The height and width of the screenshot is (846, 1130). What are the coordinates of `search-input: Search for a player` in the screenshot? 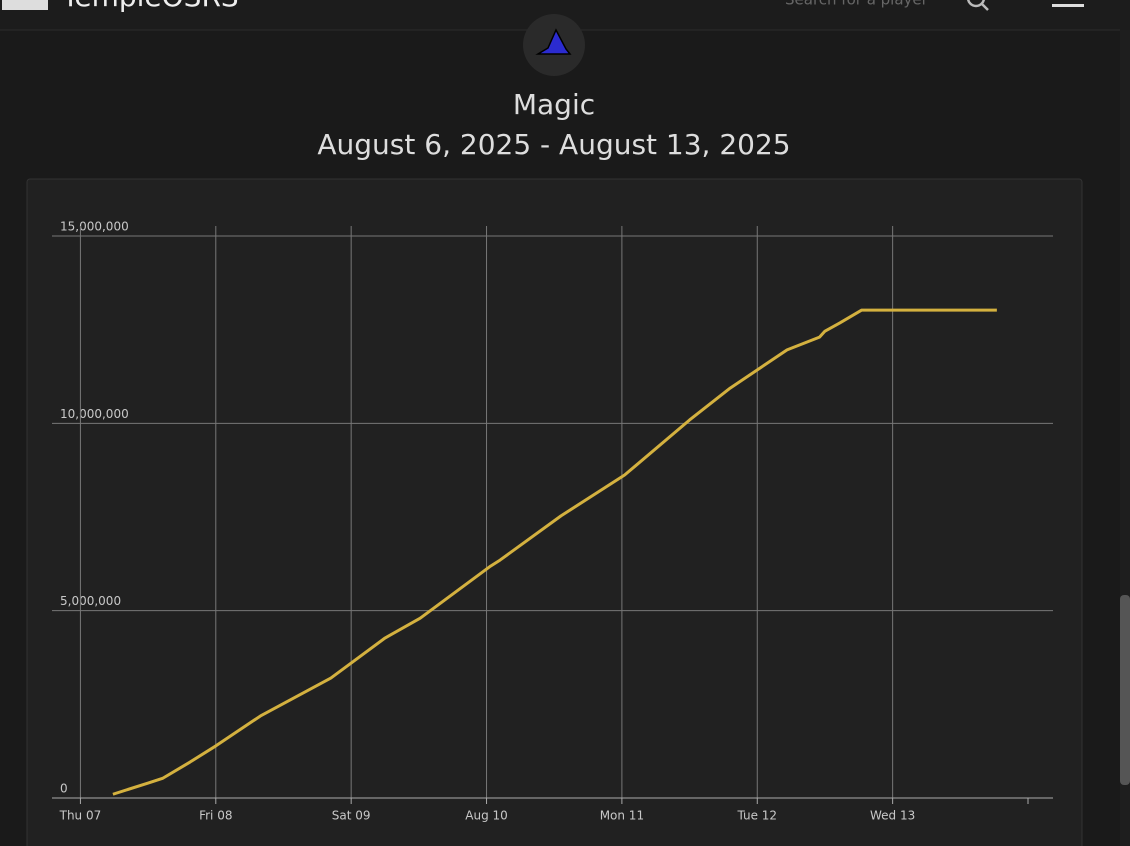 It's located at (857, 4).